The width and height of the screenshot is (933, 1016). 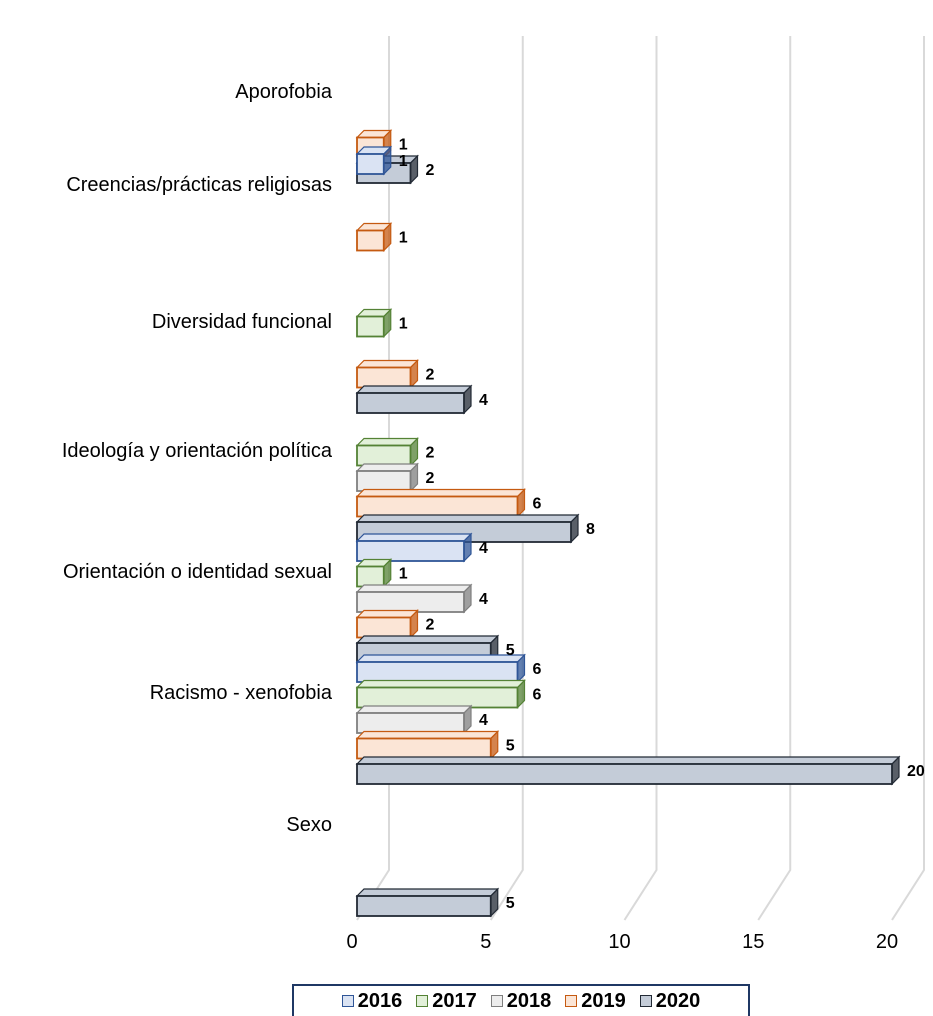 I want to click on category-label: Ideología y orientación política, so click(x=197, y=451).